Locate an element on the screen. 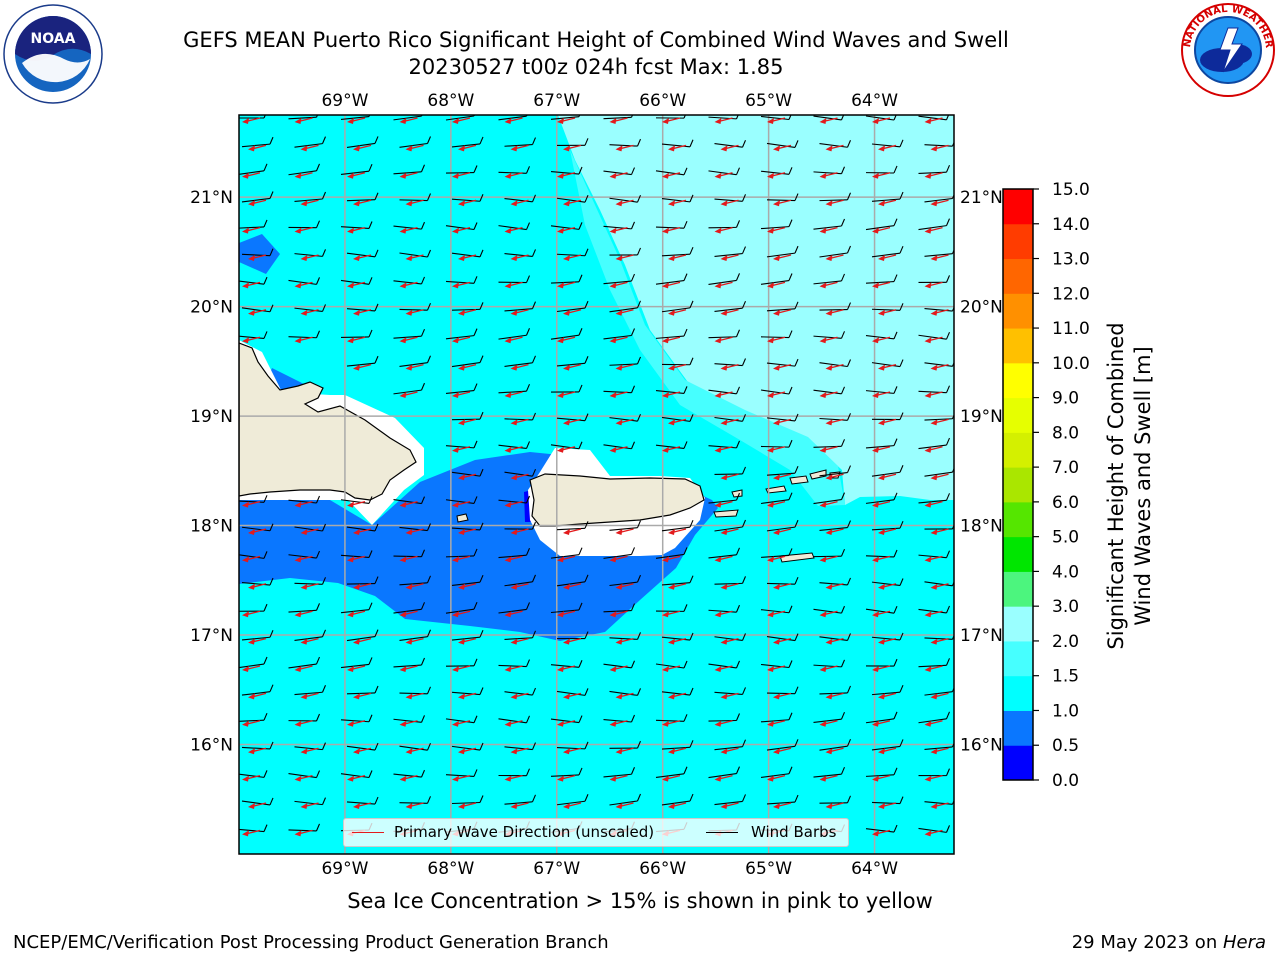 The width and height of the screenshot is (1280, 960). lon-tick-bottom: 66°W is located at coordinates (662, 869).